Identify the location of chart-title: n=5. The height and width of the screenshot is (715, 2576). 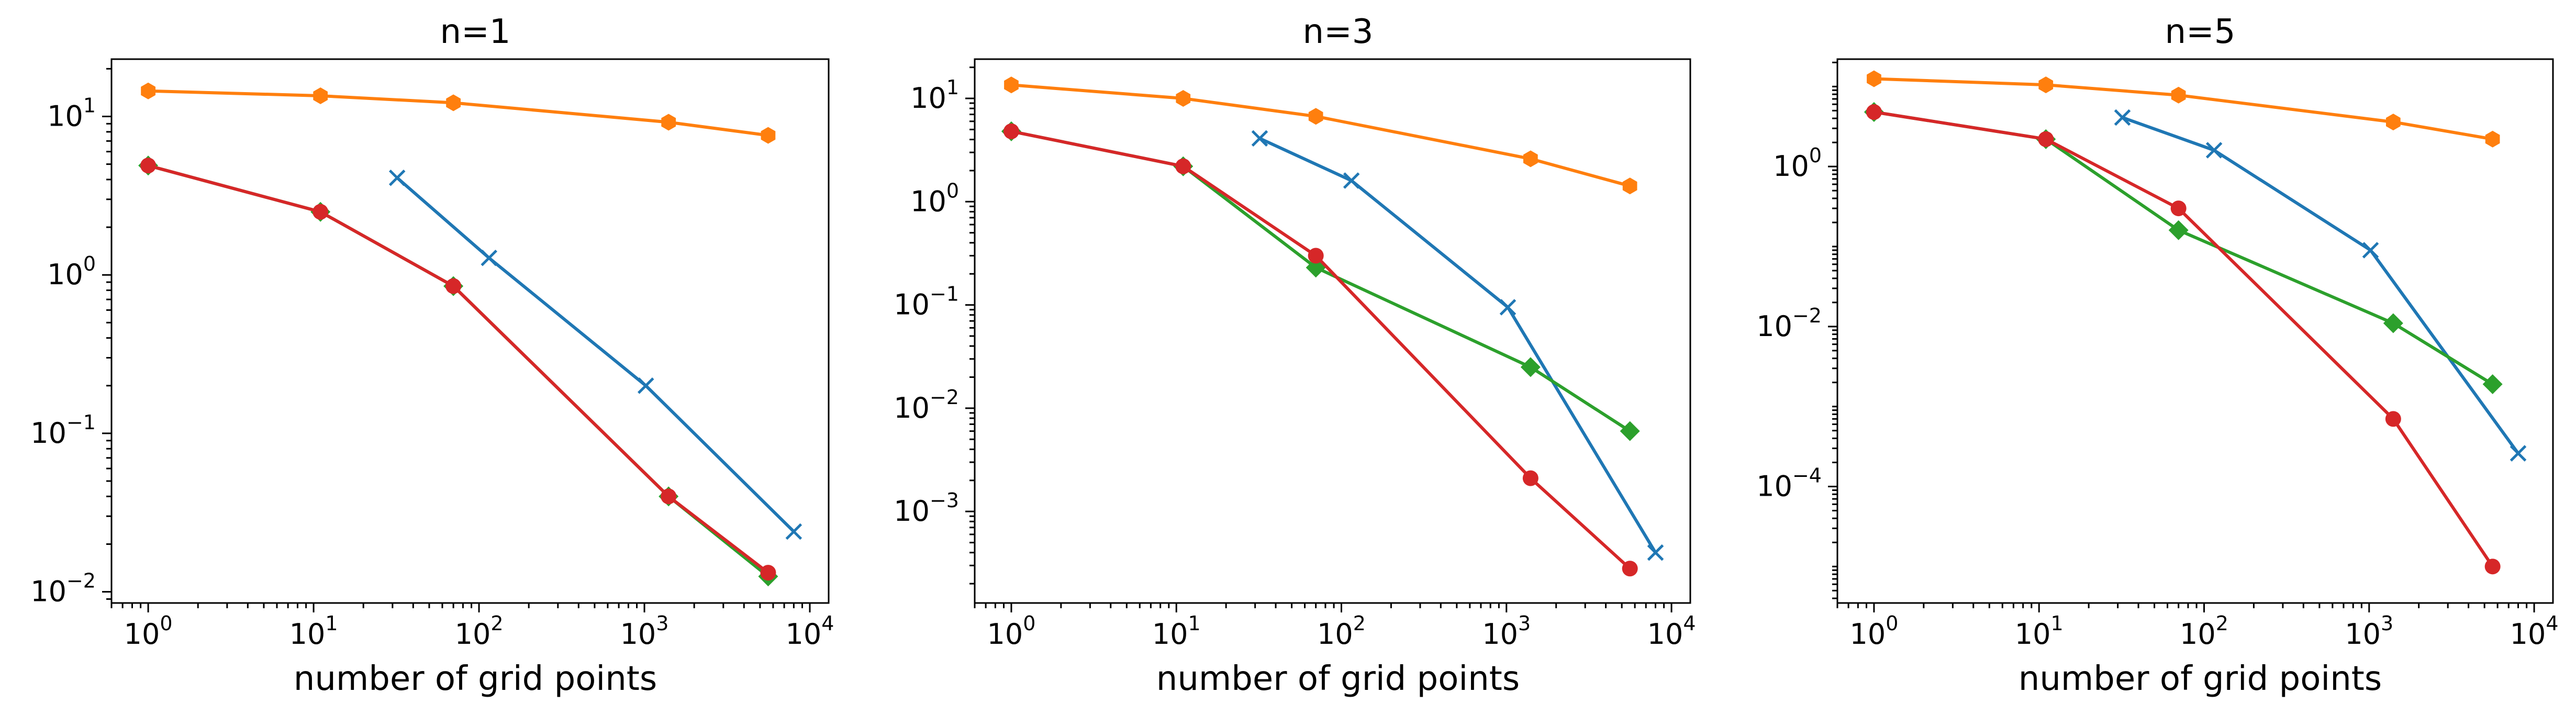
(2200, 32).